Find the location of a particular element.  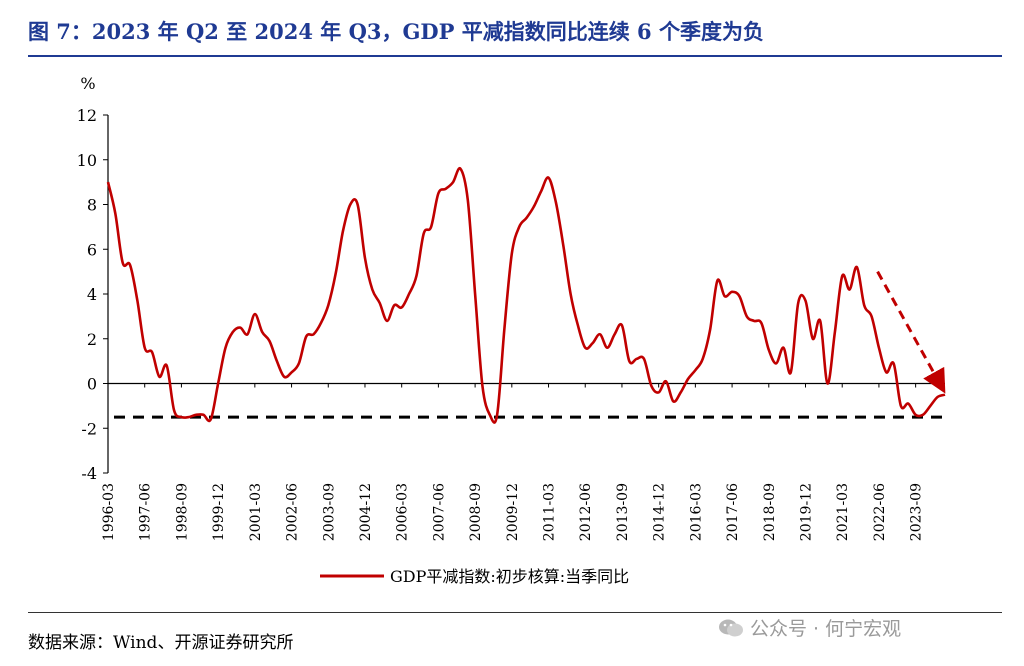

x-tick-label: 2002-06 is located at coordinates (293, 512).